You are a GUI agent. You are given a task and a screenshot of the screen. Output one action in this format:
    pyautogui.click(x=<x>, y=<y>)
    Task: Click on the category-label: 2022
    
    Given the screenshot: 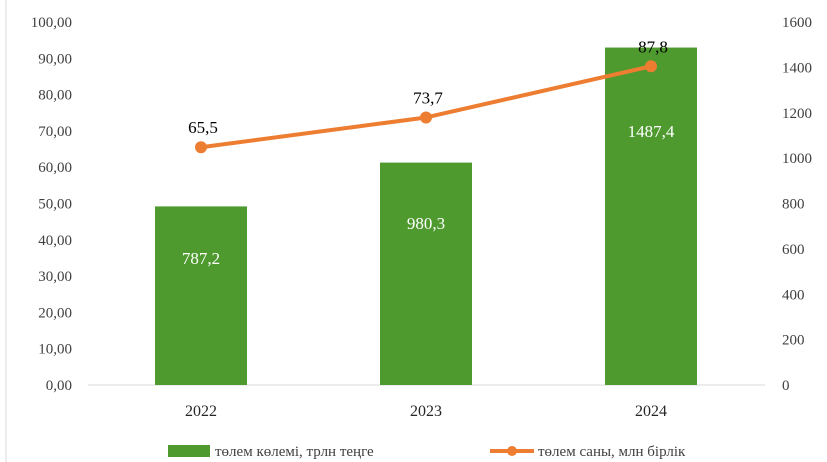 What is the action you would take?
    pyautogui.click(x=201, y=411)
    